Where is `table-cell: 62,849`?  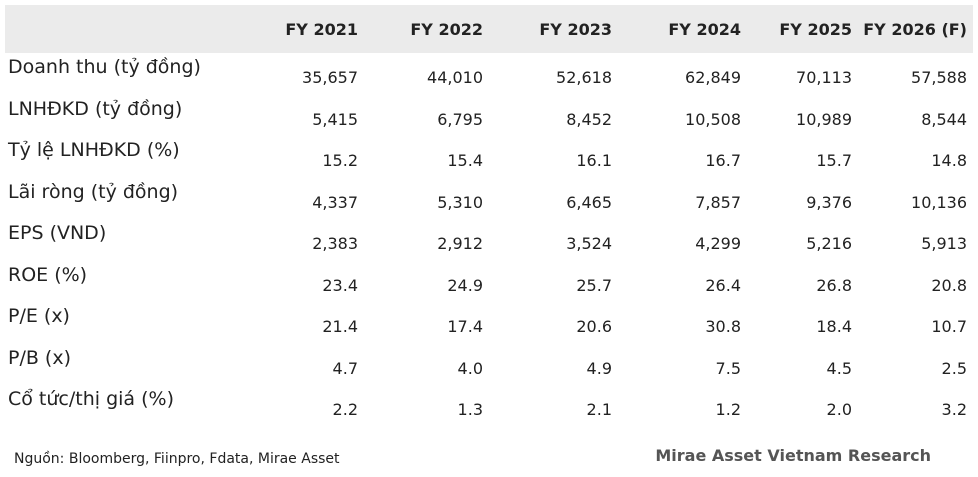 table-cell: 62,849 is located at coordinates (713, 78).